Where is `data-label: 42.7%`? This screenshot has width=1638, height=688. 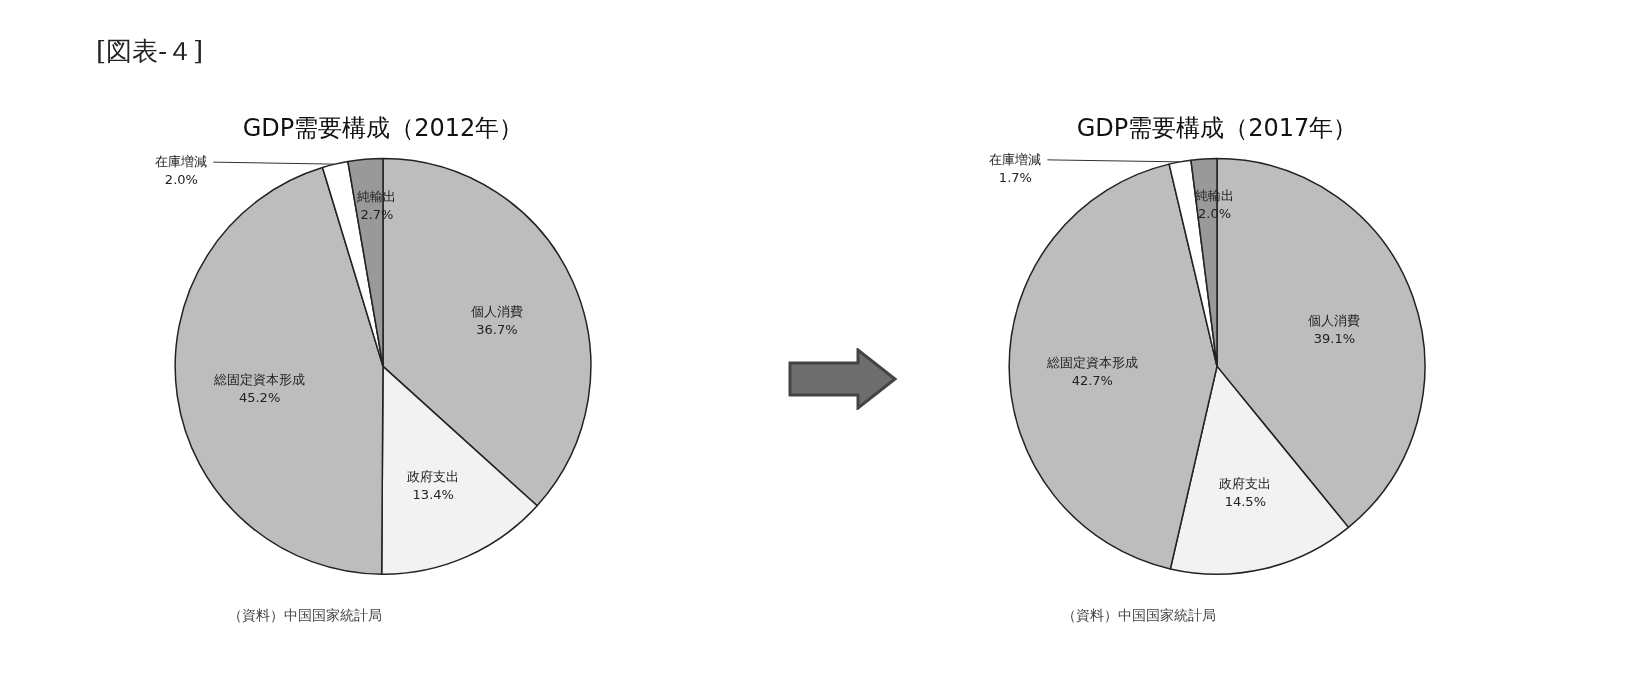
data-label: 42.7% is located at coordinates (1092, 380).